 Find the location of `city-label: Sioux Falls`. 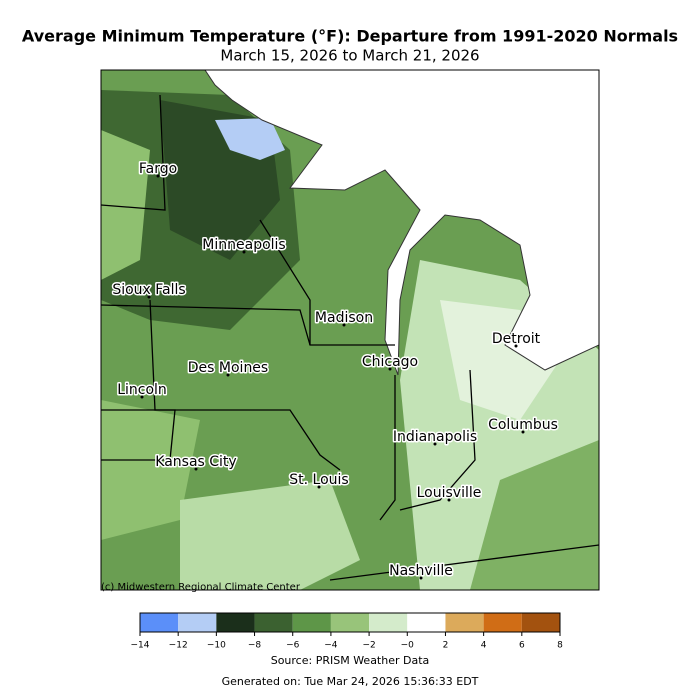

city-label: Sioux Falls is located at coordinates (148, 290).